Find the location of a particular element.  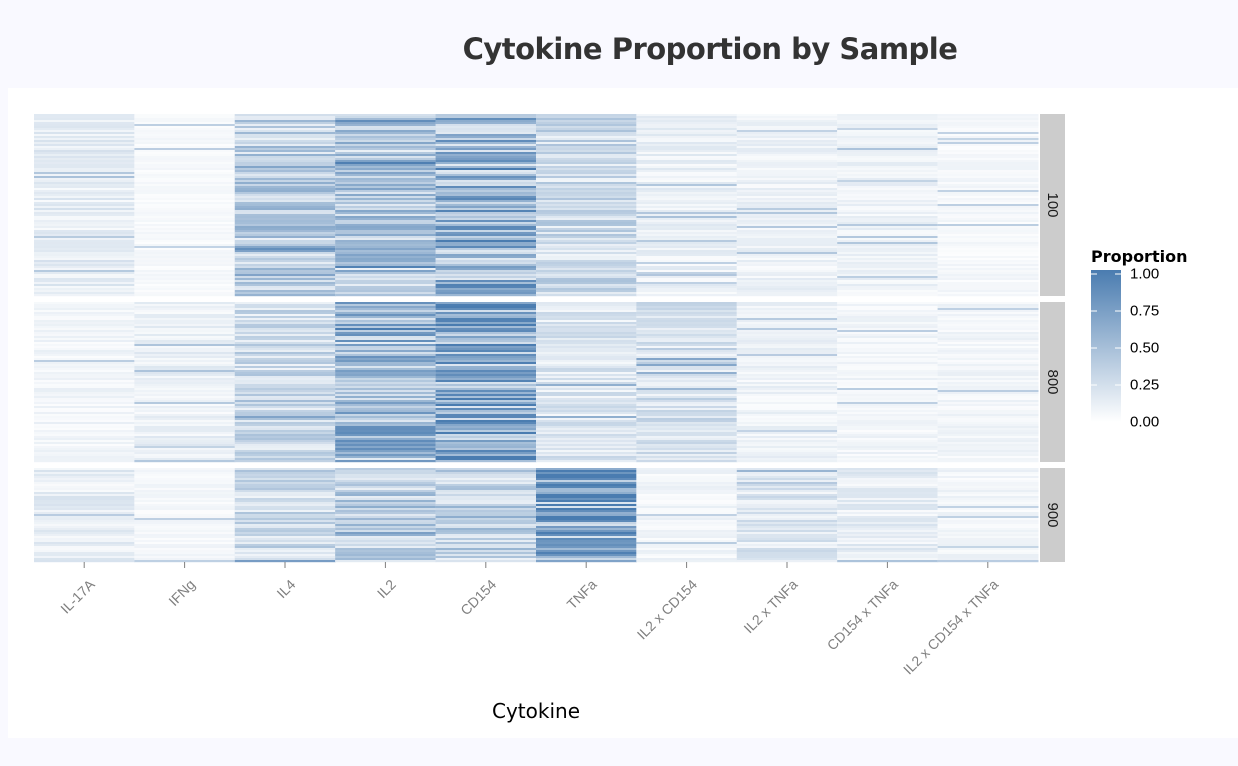

legend-colorbar is located at coordinates (1106, 346).